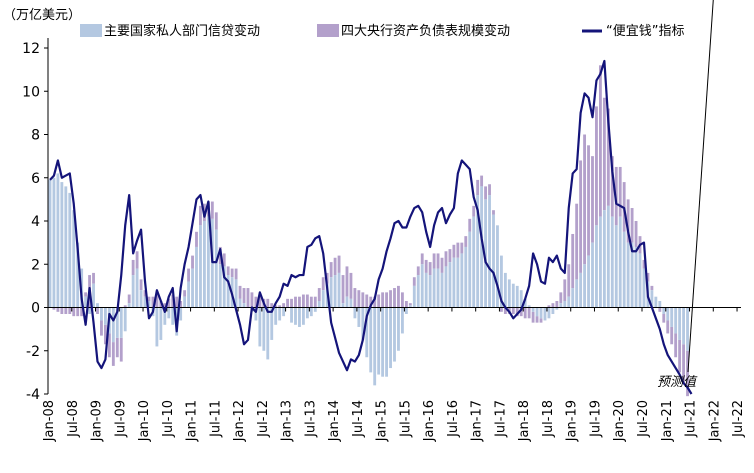 The width and height of the screenshot is (754, 473). I want to click on x-tick-label: Jul-08, so click(73, 419).